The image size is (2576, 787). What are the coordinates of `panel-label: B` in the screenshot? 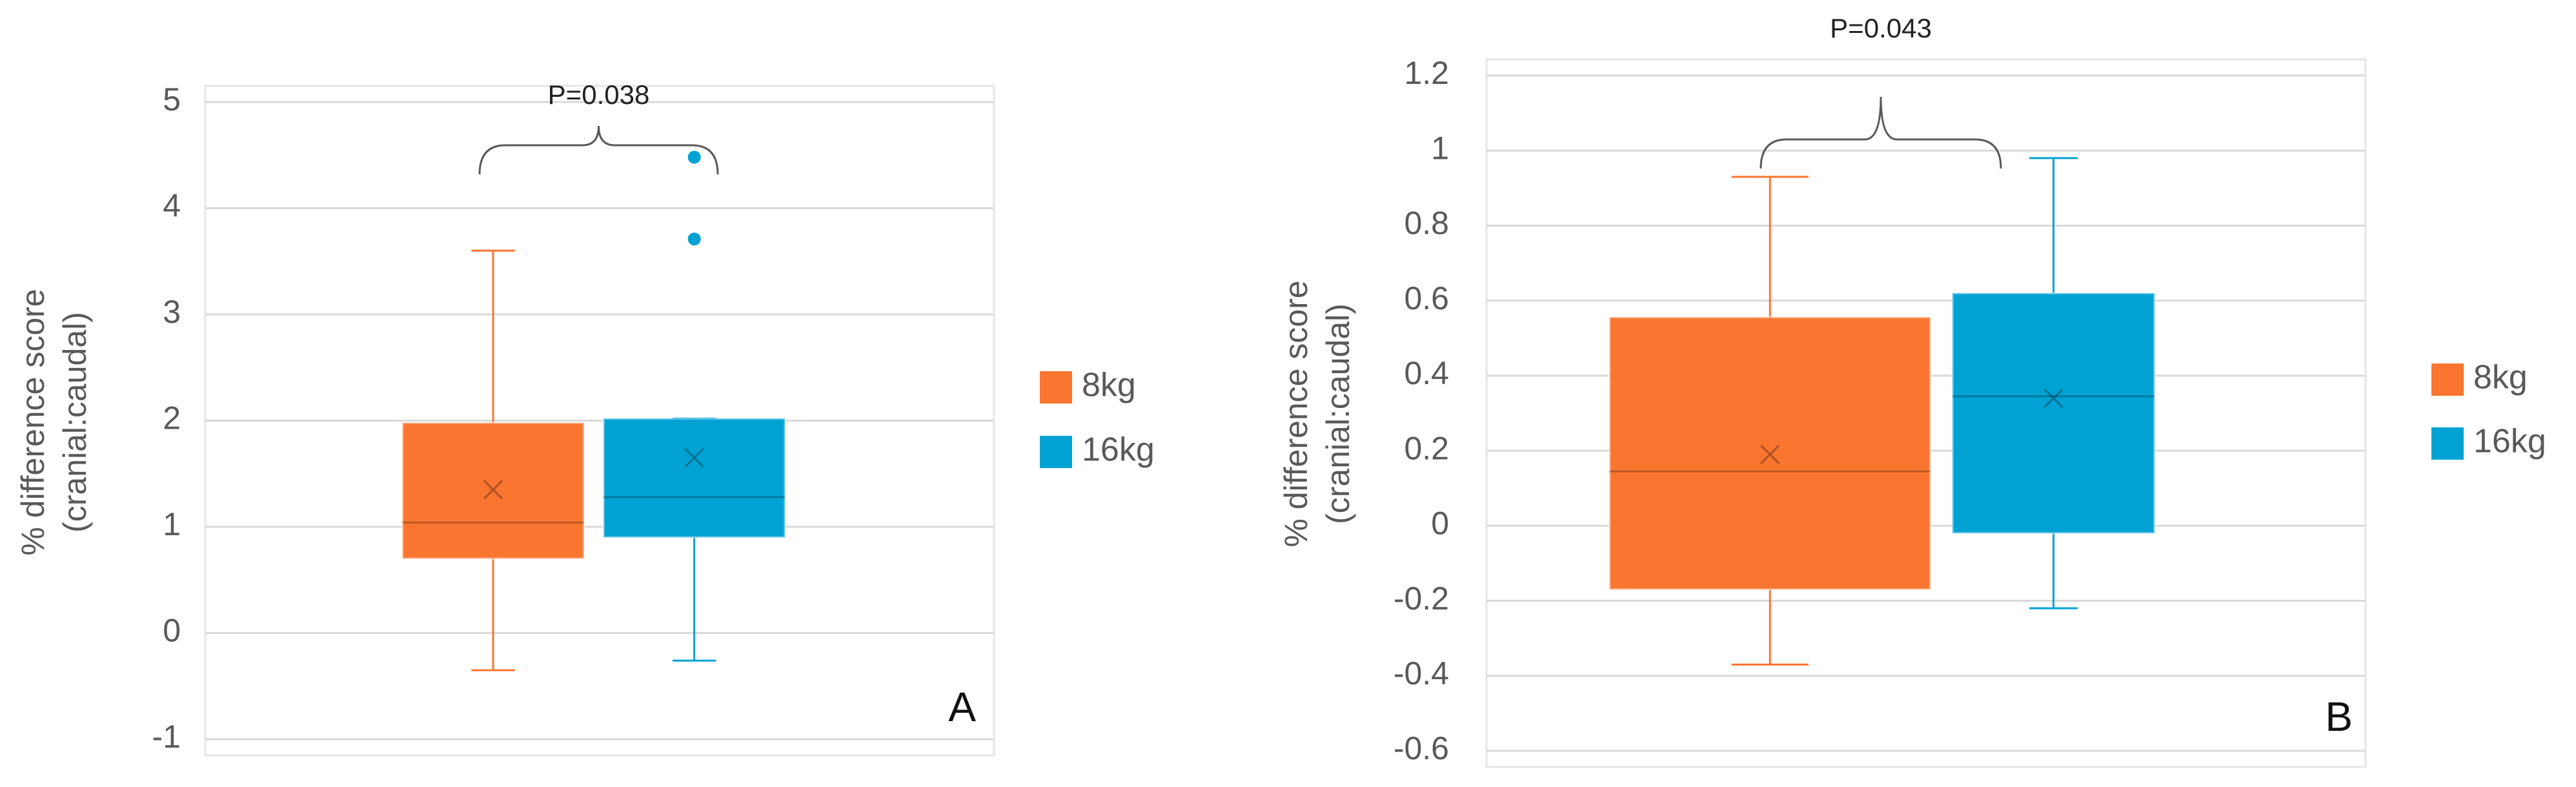 It's located at (2339, 716).